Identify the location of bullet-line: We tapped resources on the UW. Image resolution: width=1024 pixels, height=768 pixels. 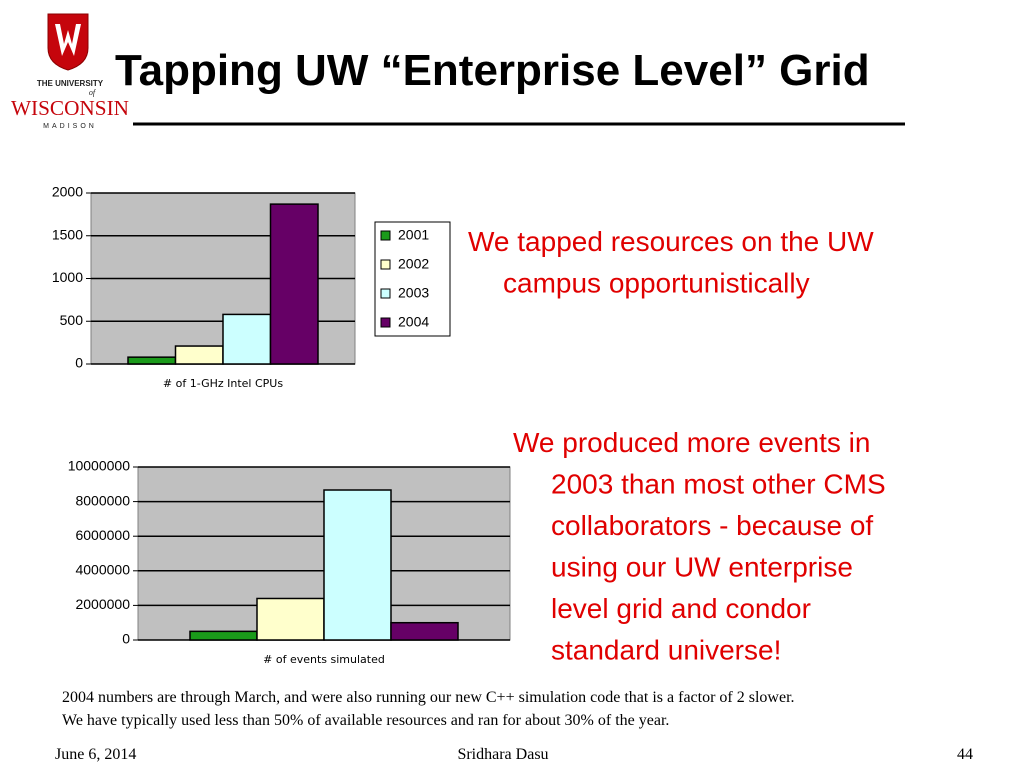
(671, 241).